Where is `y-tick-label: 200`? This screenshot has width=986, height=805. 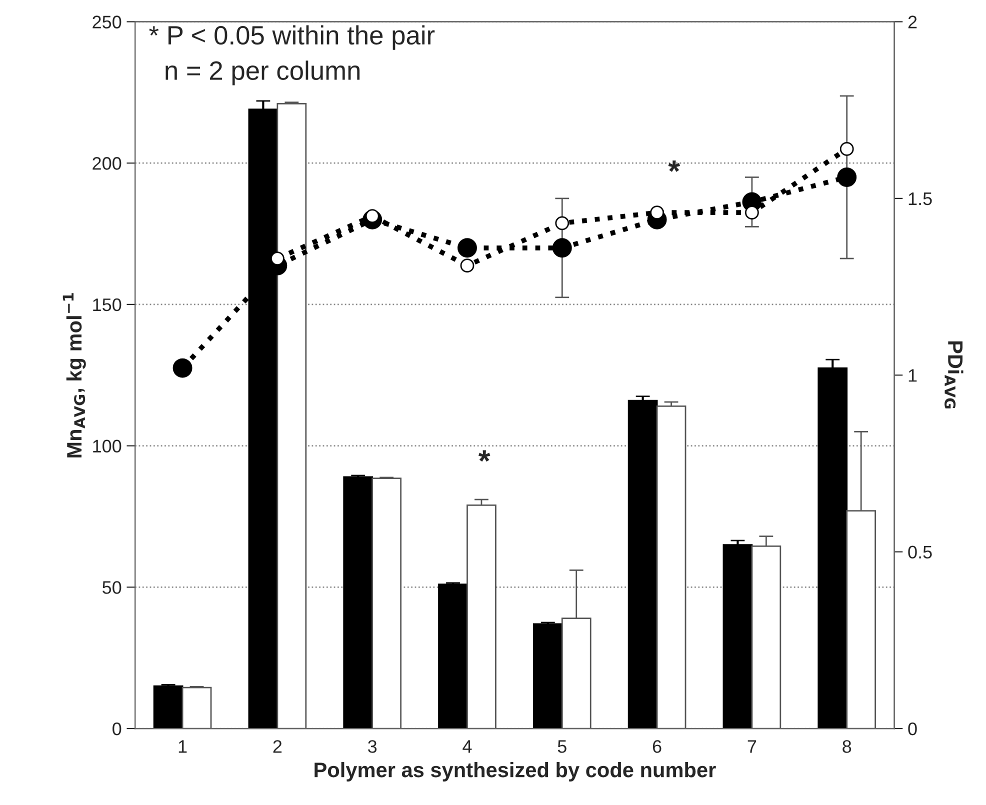
y-tick-label: 200 is located at coordinates (107, 163).